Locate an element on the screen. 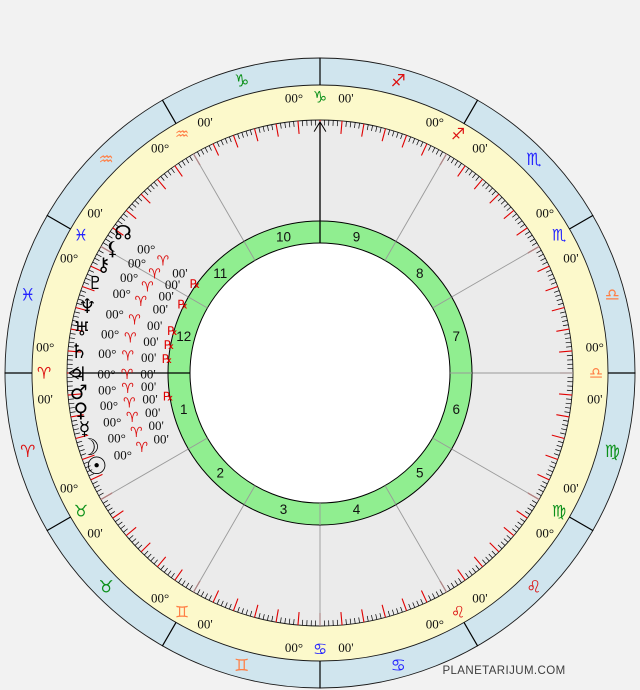 The width and height of the screenshot is (640, 690). cusp-spoke-sagittarius is located at coordinates (421, 197).